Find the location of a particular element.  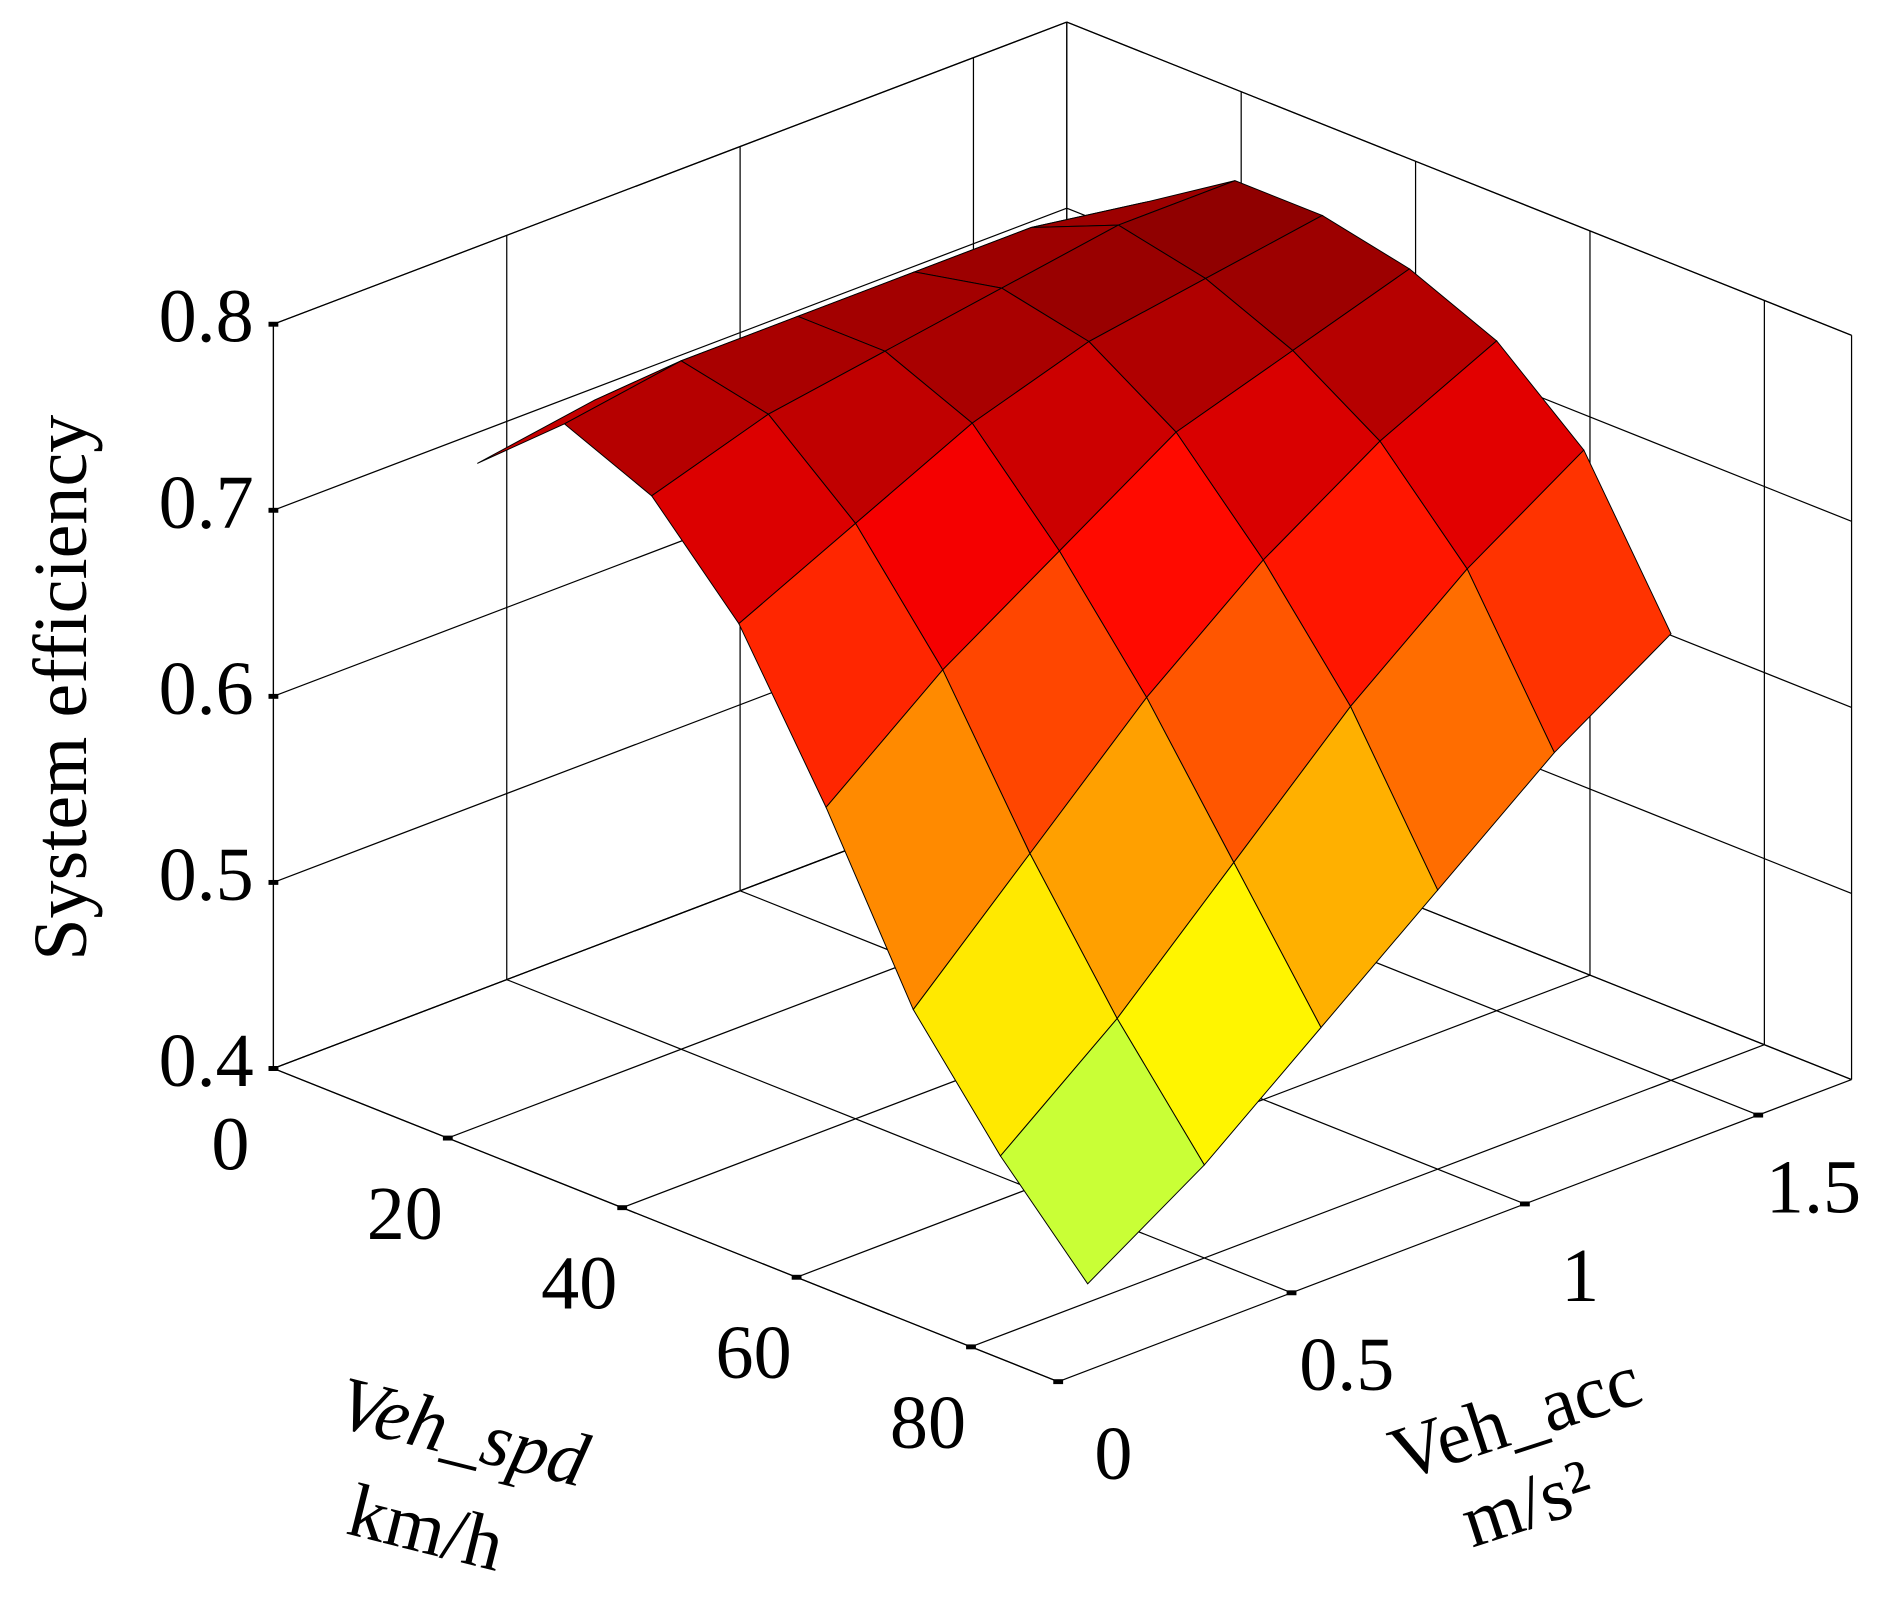

y-tick-label: 0 is located at coordinates (1113, 1454).